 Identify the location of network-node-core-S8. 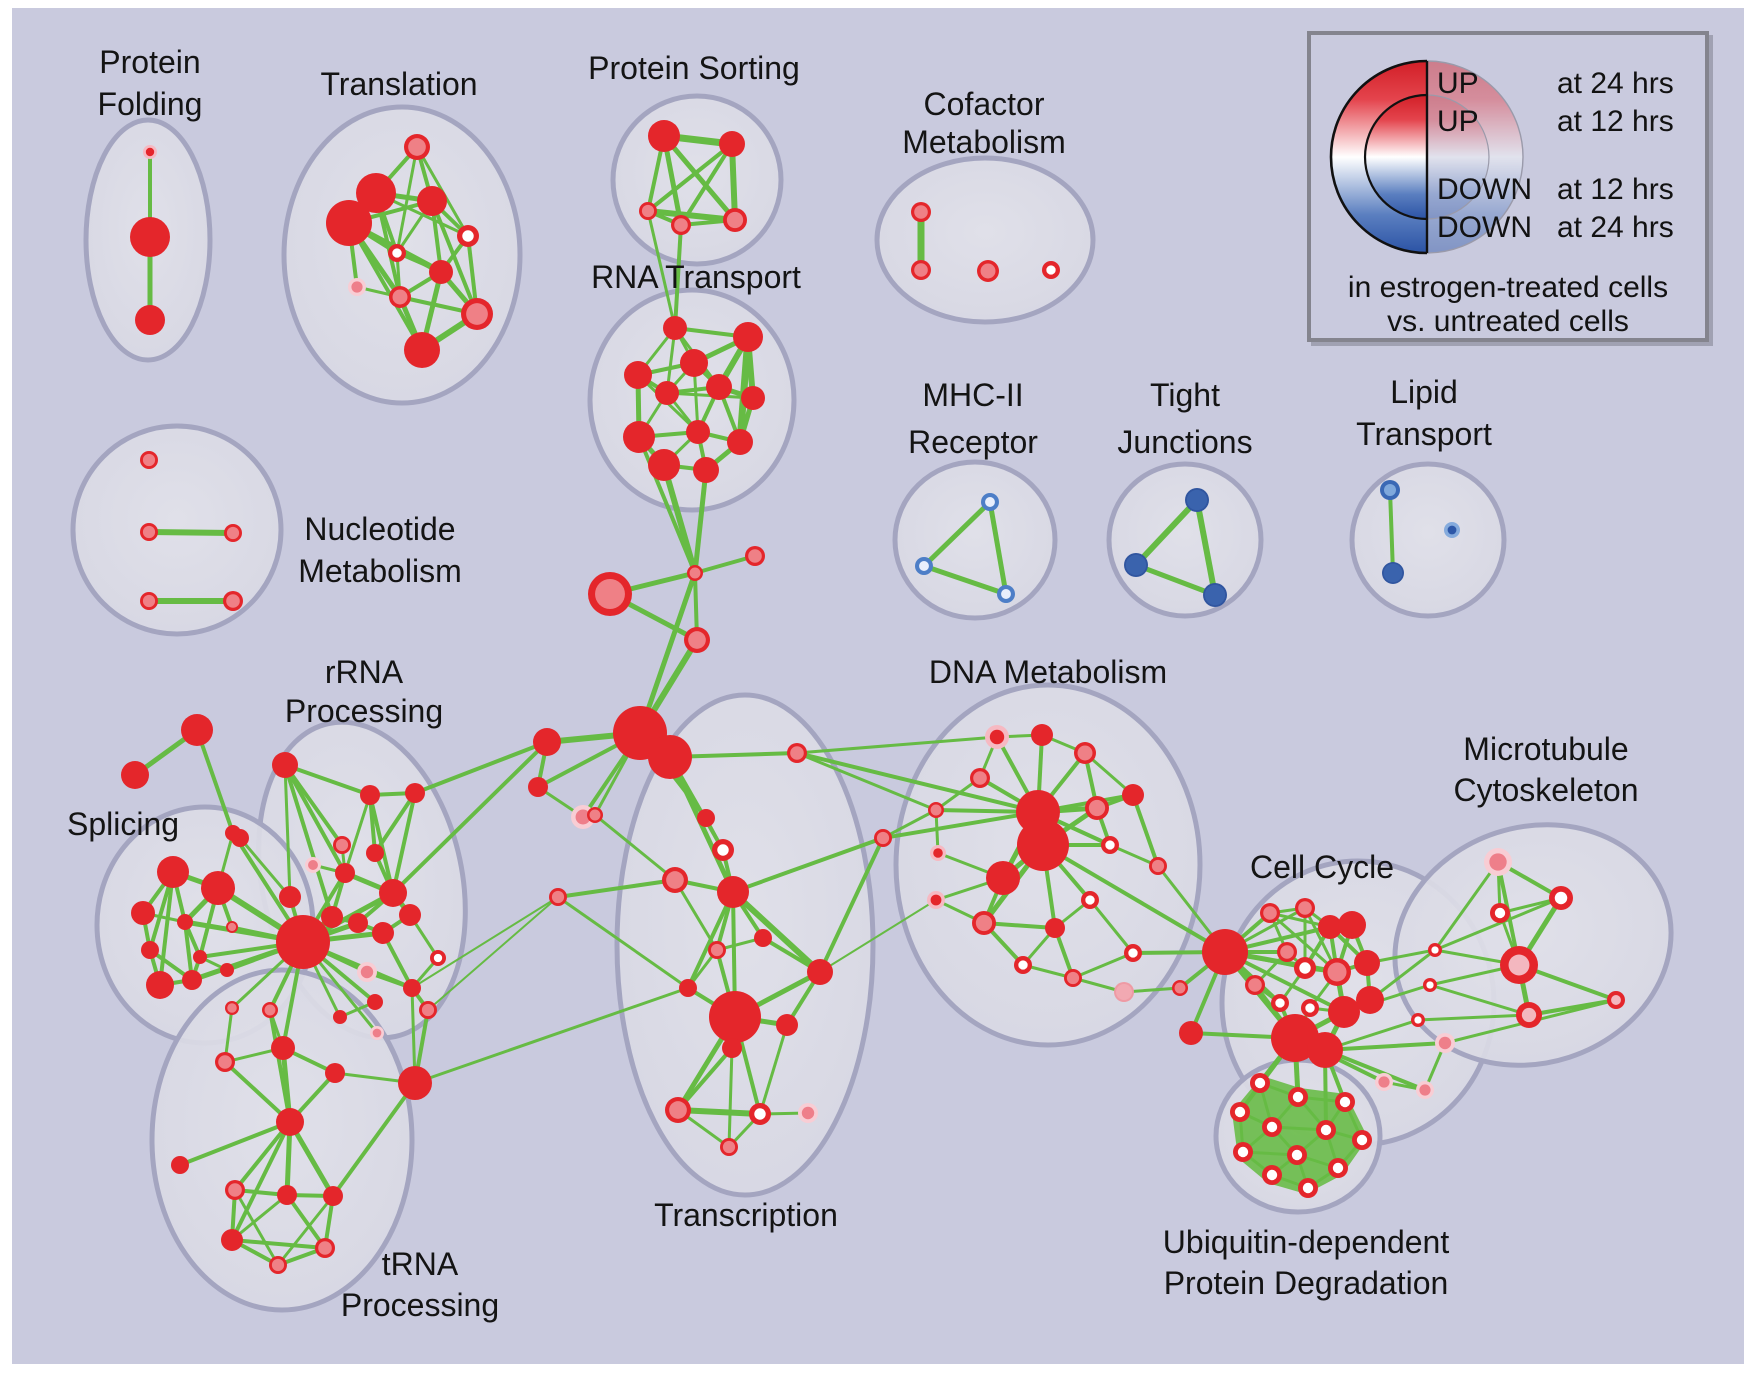
(232, 927).